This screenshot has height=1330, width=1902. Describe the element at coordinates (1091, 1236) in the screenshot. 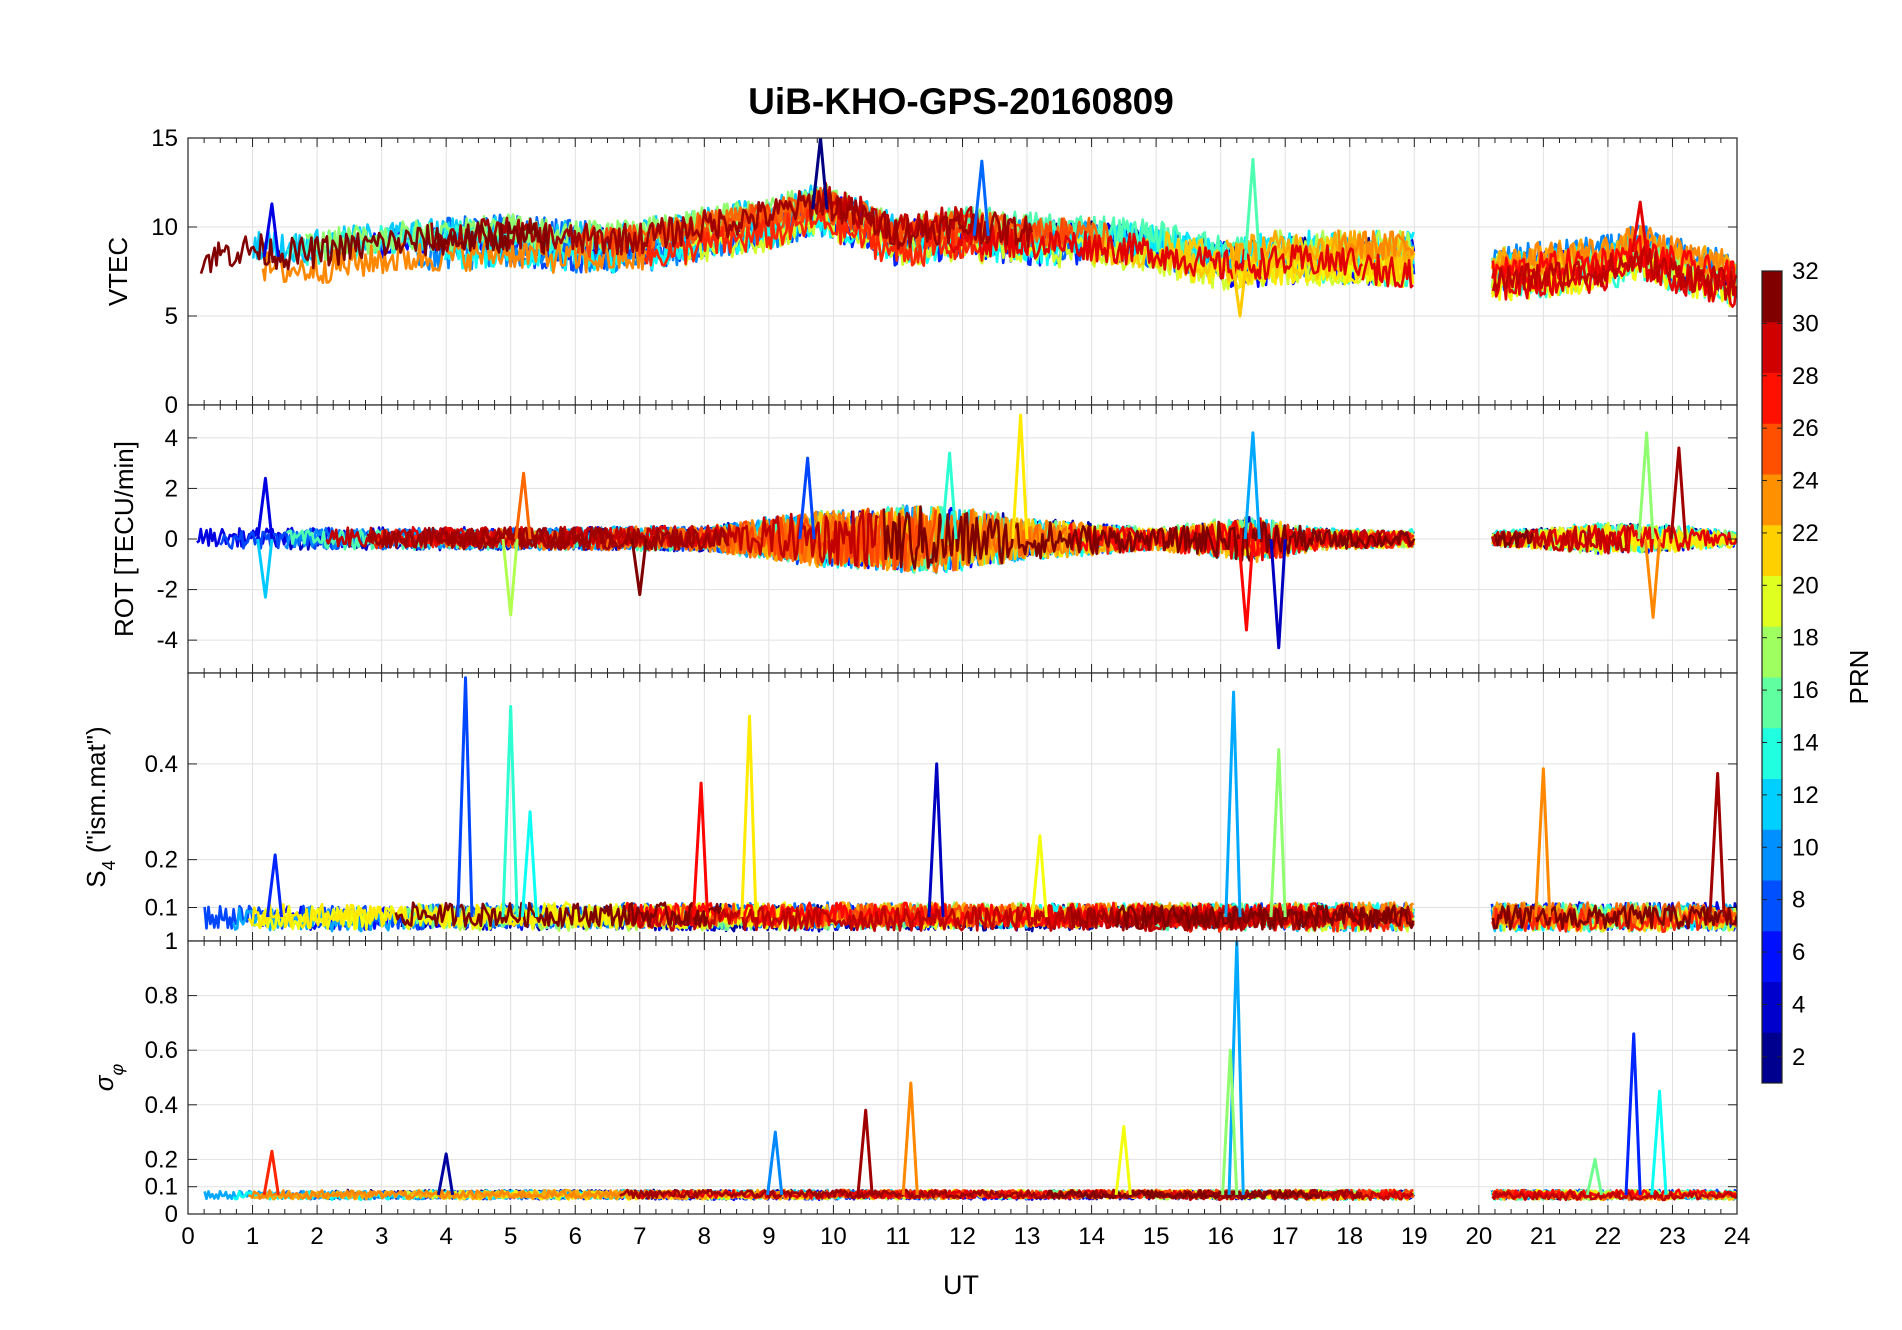

I see `x-tick-label: 14` at that location.